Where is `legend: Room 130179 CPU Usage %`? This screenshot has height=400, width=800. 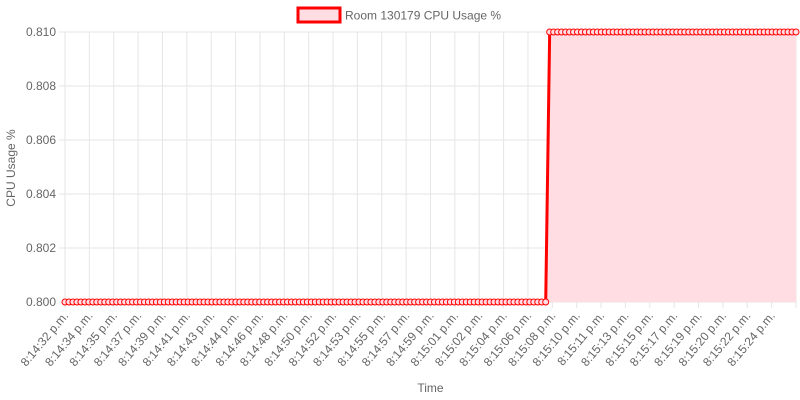 legend: Room 130179 CPU Usage % is located at coordinates (398, 15).